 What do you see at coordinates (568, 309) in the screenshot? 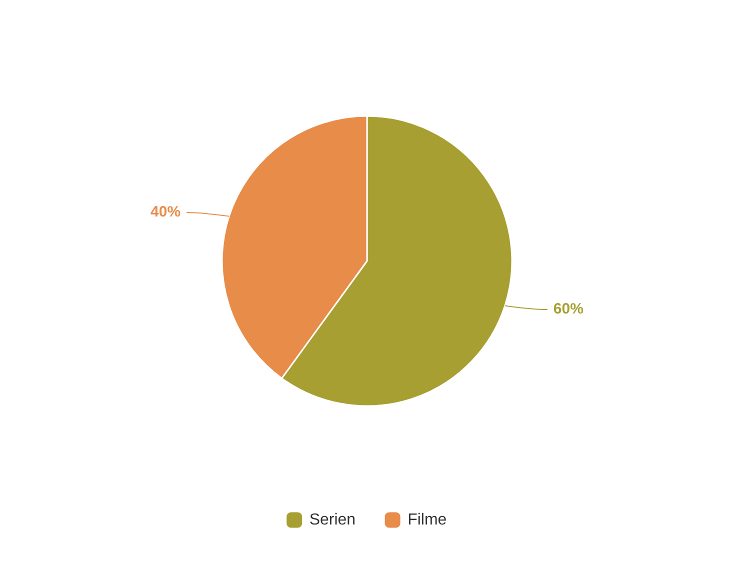
I see `data-label: 60%` at bounding box center [568, 309].